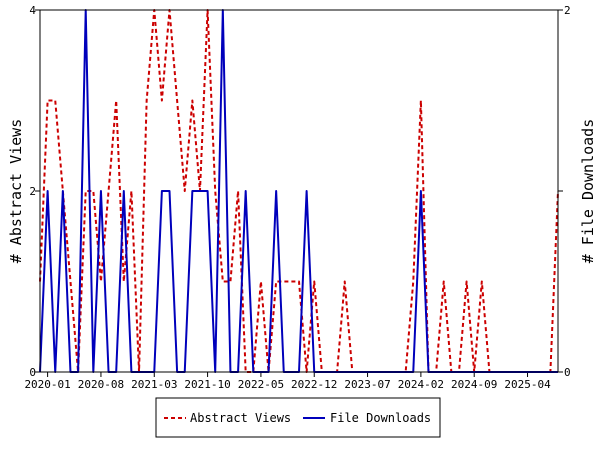 Image resolution: width=600 pixels, height=450 pixels. What do you see at coordinates (154, 384) in the screenshot?
I see `x-tick-label: 2021-03` at bounding box center [154, 384].